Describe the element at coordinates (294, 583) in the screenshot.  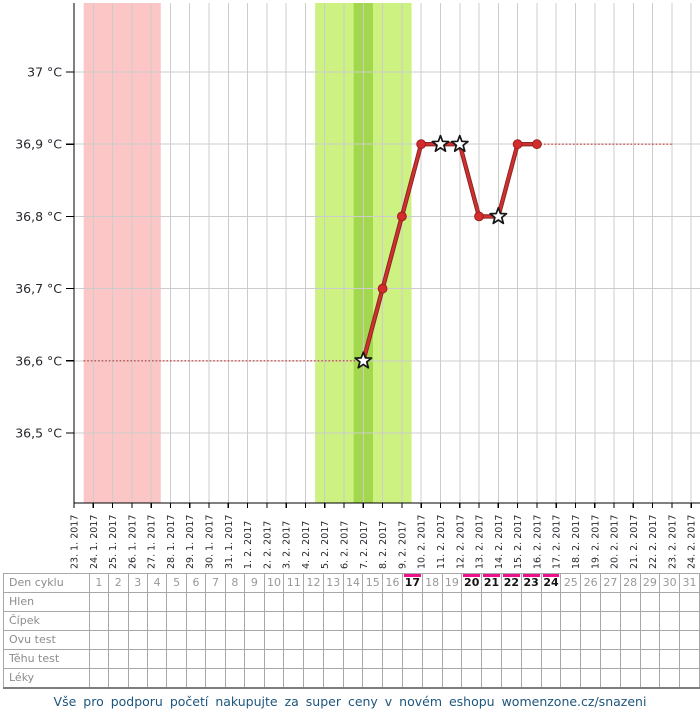
I see `cycle-day-cell: 11` at that location.